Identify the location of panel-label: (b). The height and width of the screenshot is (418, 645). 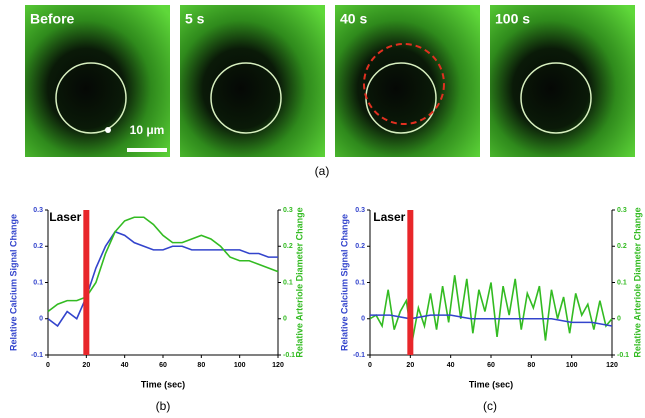
(163, 406).